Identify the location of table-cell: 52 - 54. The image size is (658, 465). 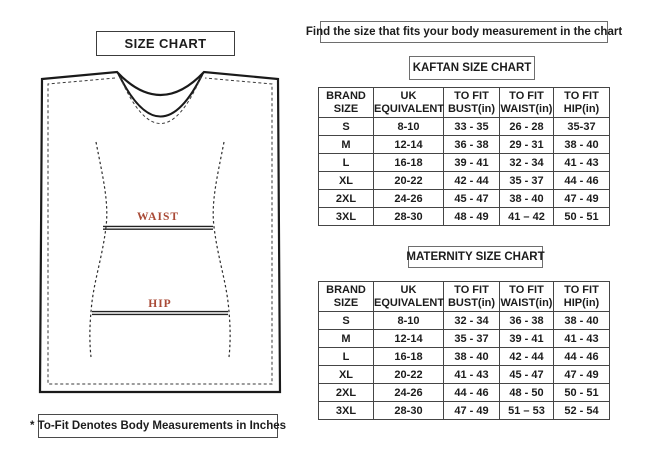
(581, 410).